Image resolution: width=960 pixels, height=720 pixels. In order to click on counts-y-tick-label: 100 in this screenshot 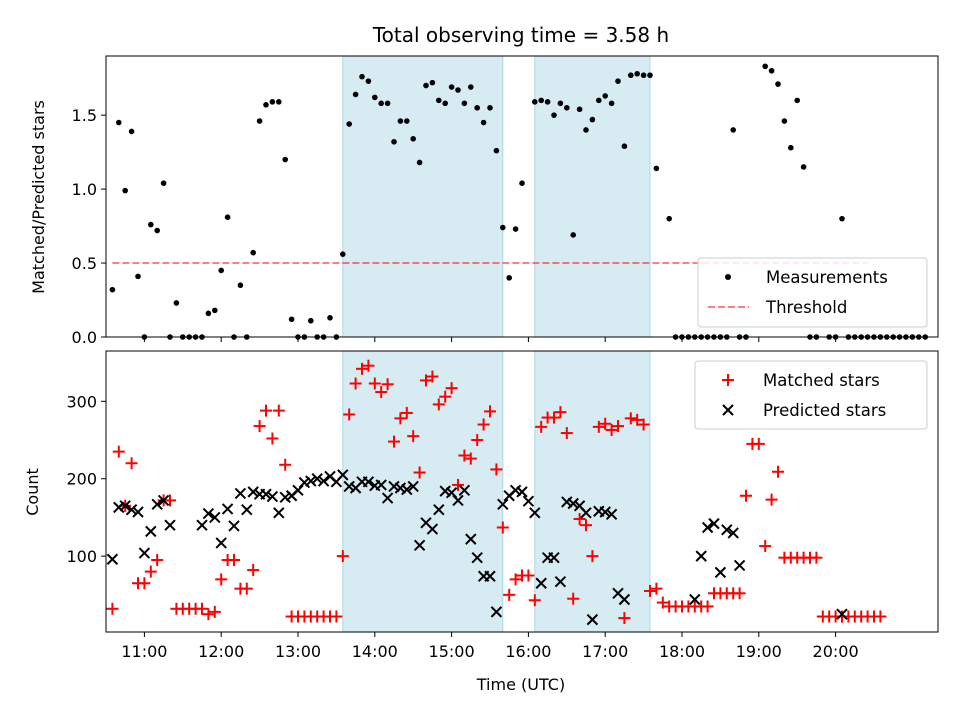, I will do `click(81, 556)`.